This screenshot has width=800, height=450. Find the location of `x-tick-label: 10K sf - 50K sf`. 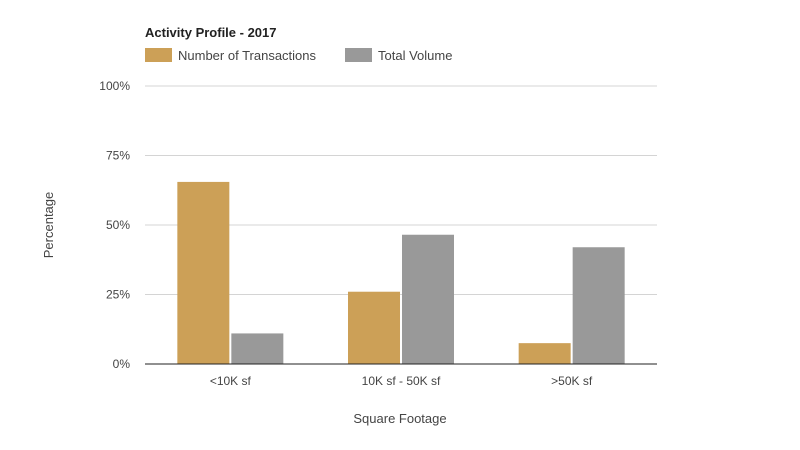

x-tick-label: 10K sf - 50K sf is located at coordinates (401, 381).